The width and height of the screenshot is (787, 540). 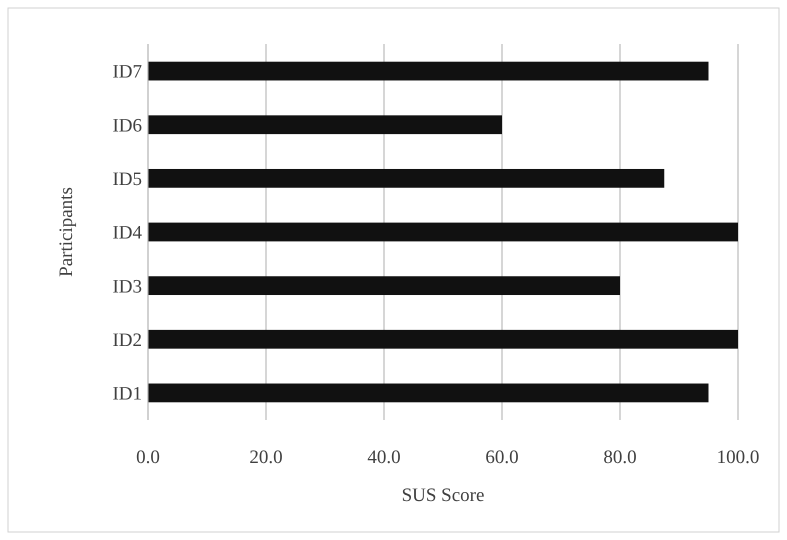 What do you see at coordinates (127, 233) in the screenshot?
I see `y-tick-label: ID4` at bounding box center [127, 233].